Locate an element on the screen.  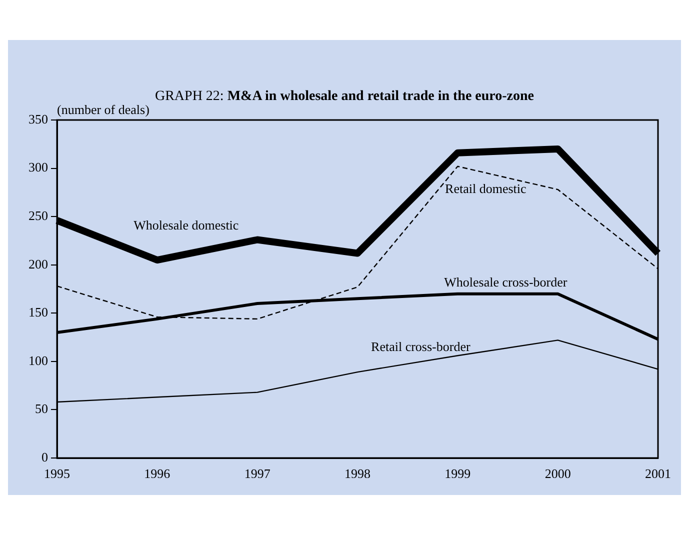
x-tick-label: 1995 is located at coordinates (57, 474).